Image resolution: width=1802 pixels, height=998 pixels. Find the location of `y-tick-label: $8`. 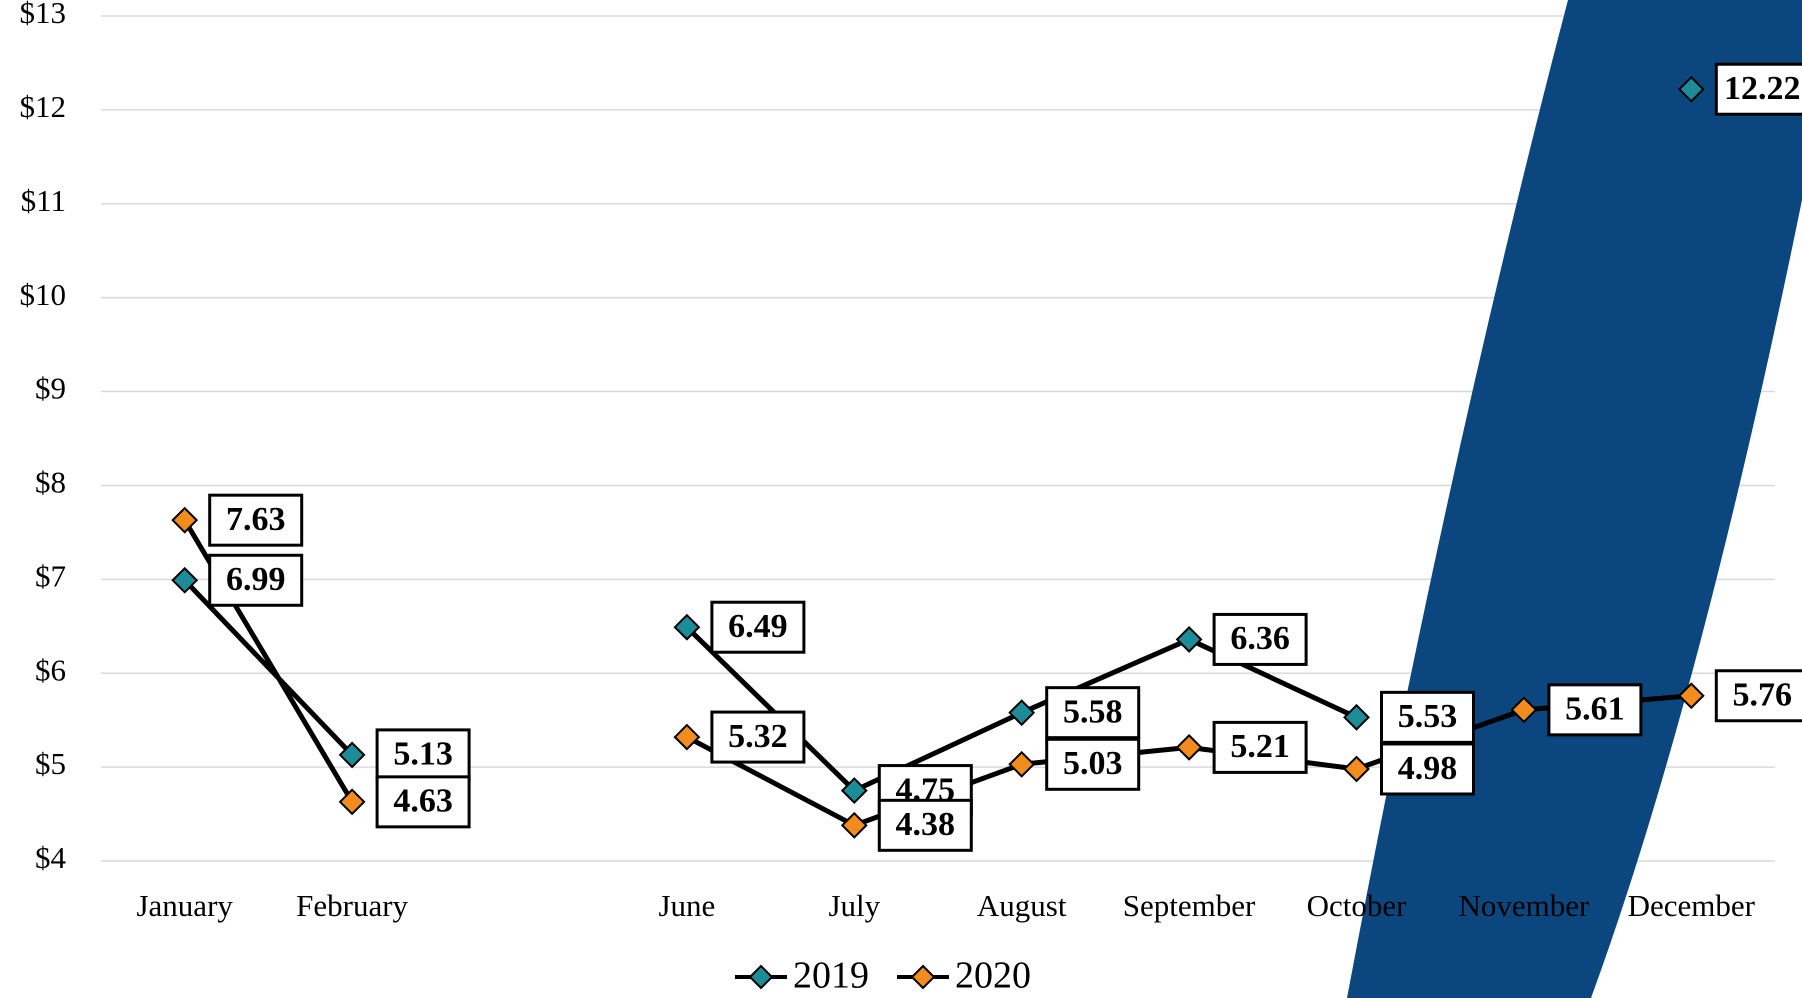

y-tick-label: $8 is located at coordinates (50, 482).